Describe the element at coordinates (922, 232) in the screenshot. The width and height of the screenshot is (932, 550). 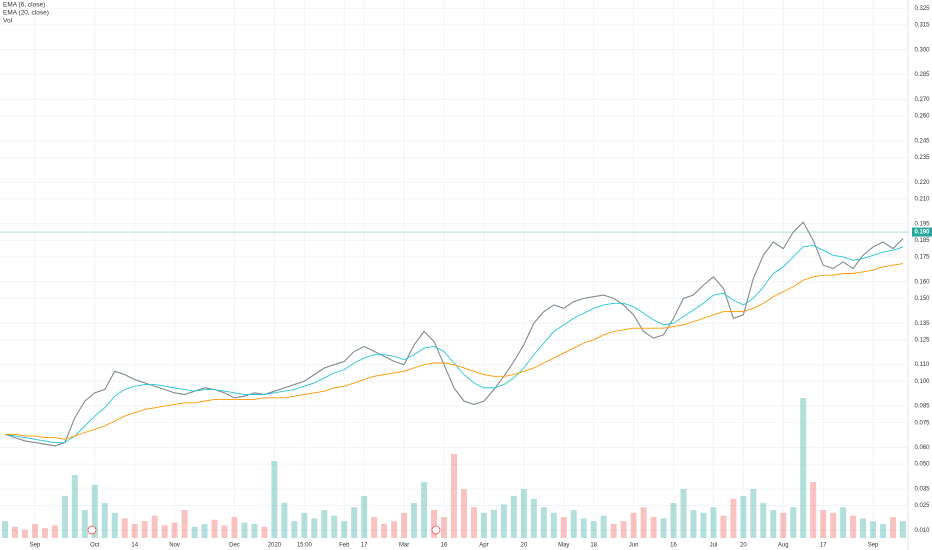
I see `last-price-badge` at that location.